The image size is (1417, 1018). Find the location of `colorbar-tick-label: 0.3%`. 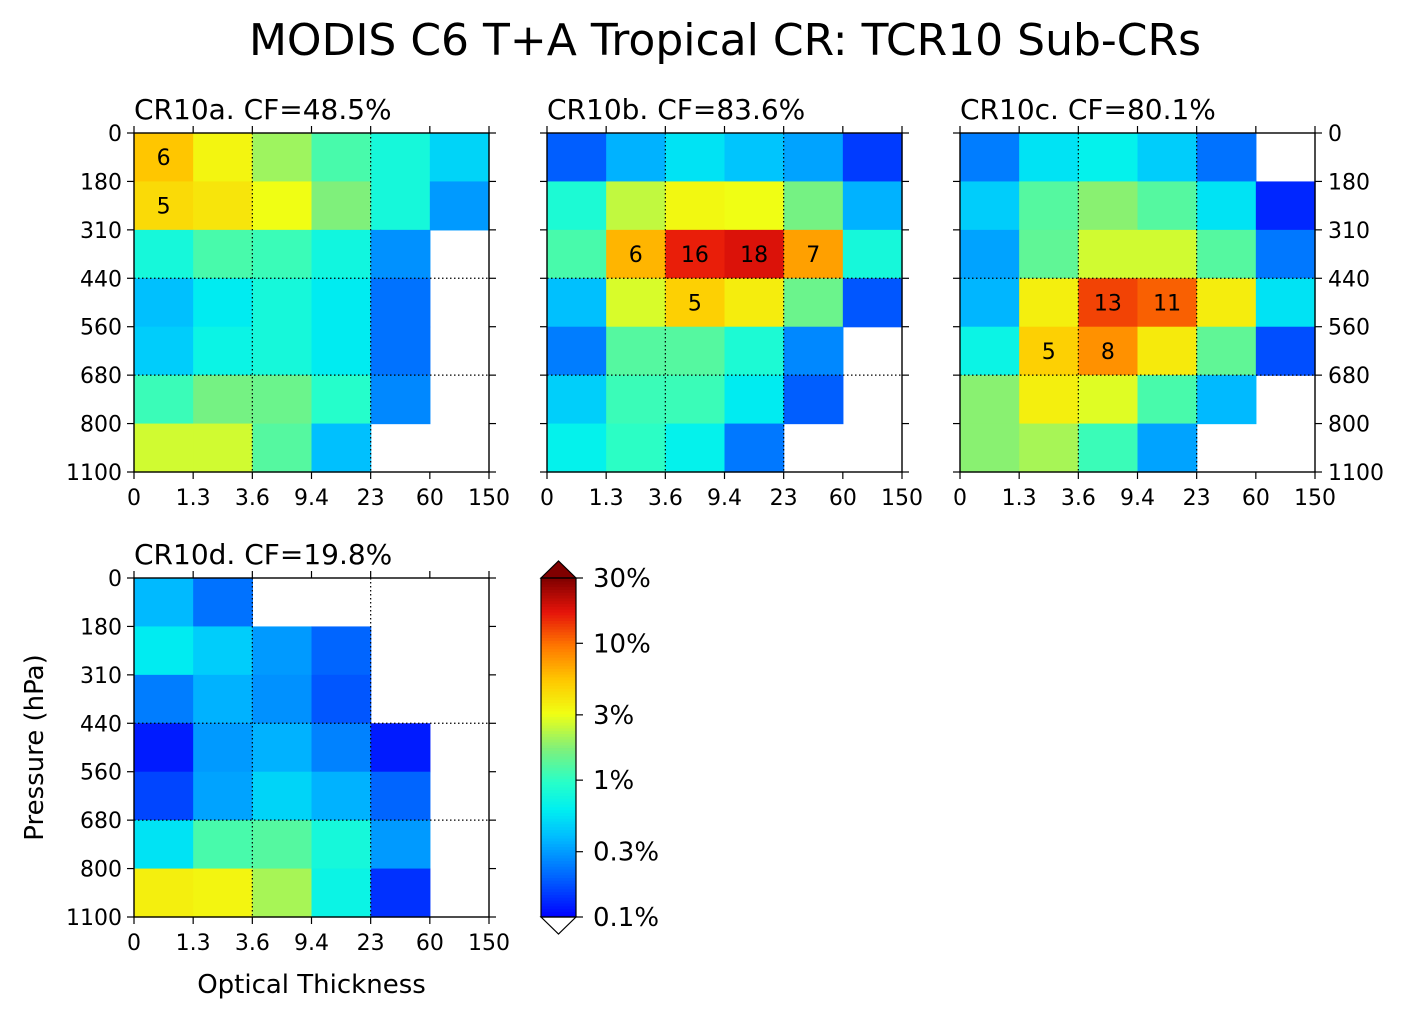

colorbar-tick-label: 0.3% is located at coordinates (626, 853).